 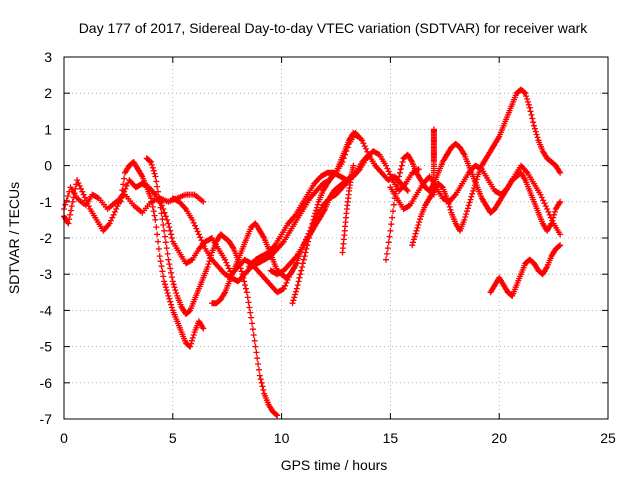 What do you see at coordinates (338, 438) in the screenshot?
I see `x-tick-labels: 0 5 10 15 20 25` at bounding box center [338, 438].